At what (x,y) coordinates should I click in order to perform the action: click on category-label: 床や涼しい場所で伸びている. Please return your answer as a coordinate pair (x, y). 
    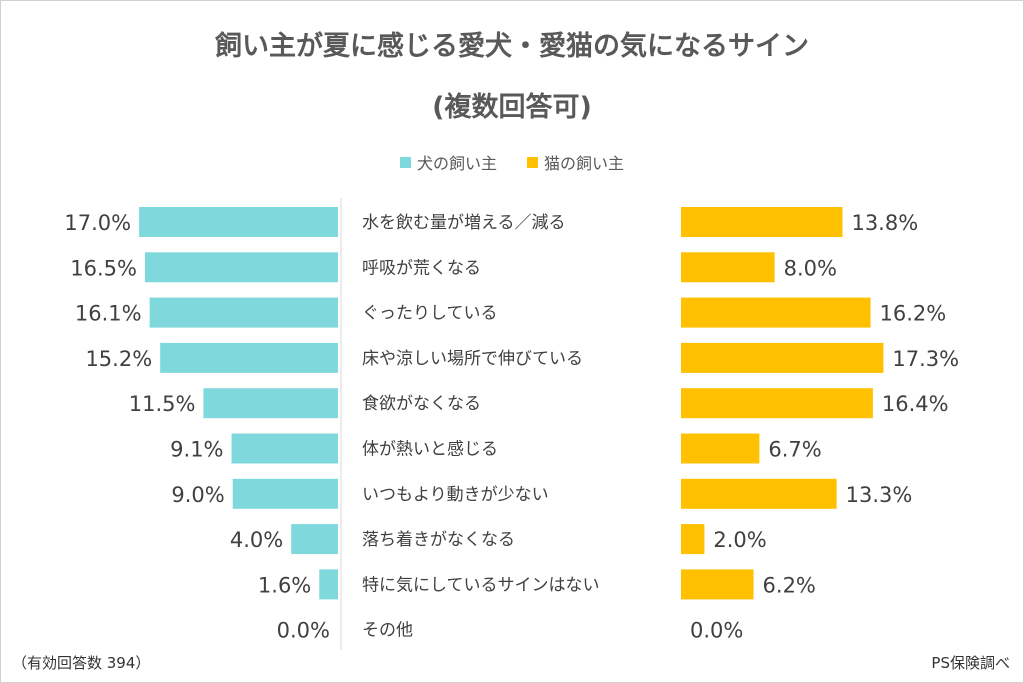
    Looking at the image, I should click on (472, 359).